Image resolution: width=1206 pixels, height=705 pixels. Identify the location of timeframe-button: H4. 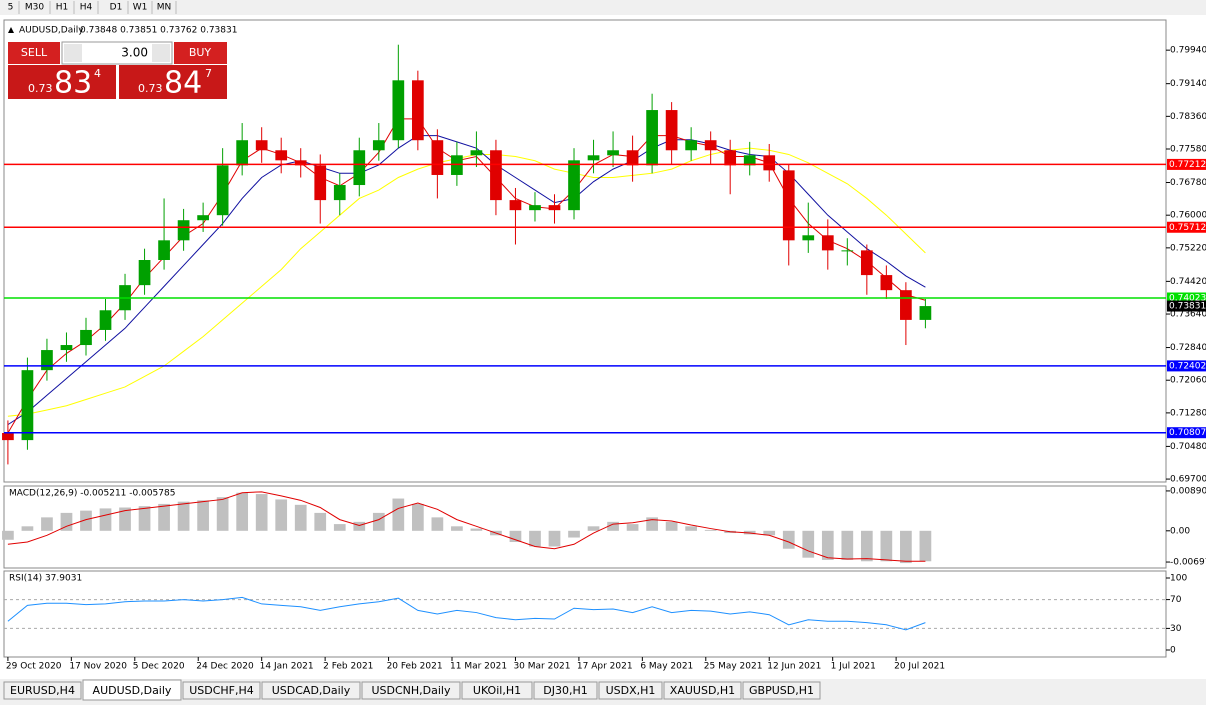
(86, 8).